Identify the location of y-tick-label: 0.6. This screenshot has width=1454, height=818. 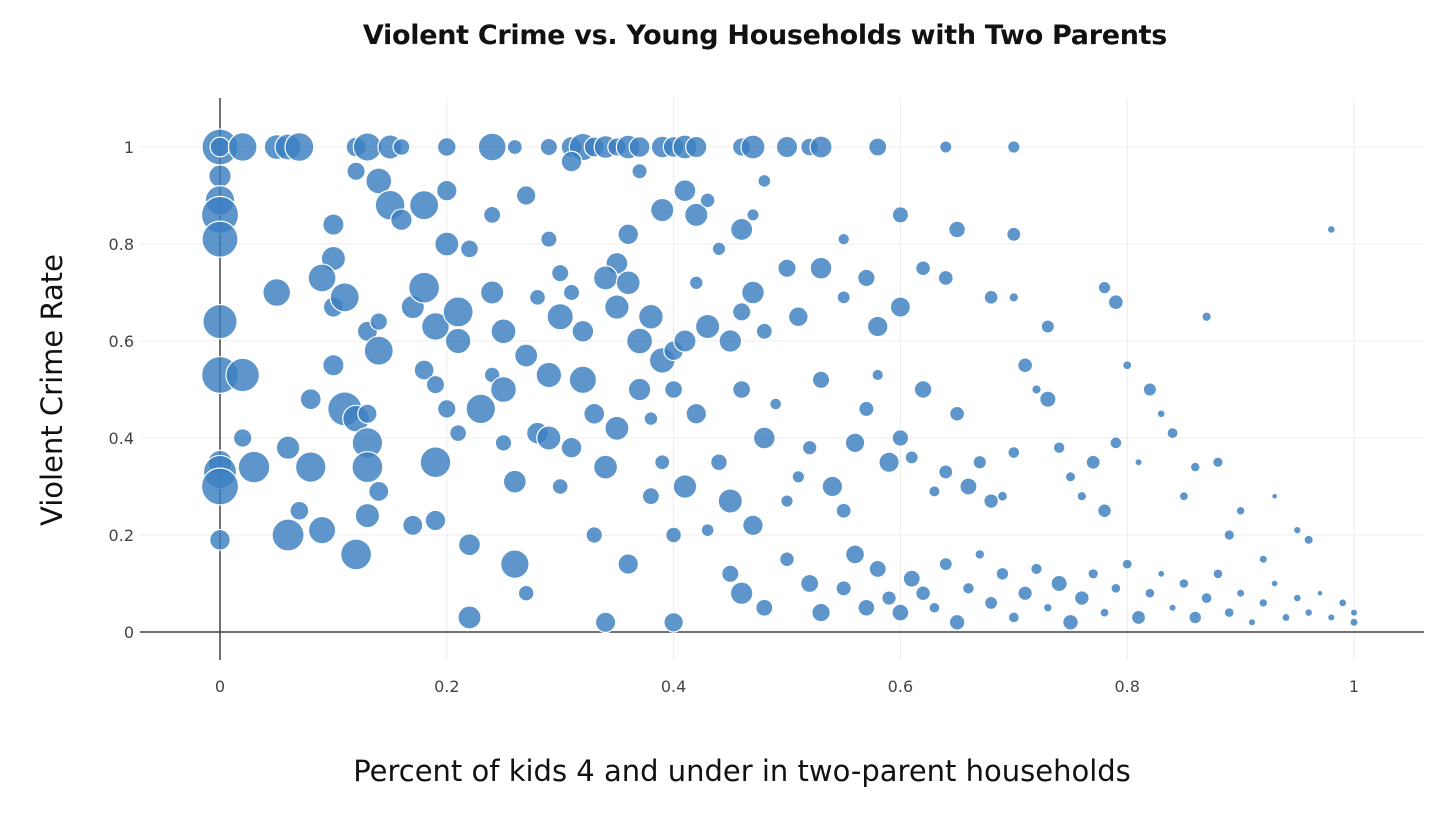
(121, 341).